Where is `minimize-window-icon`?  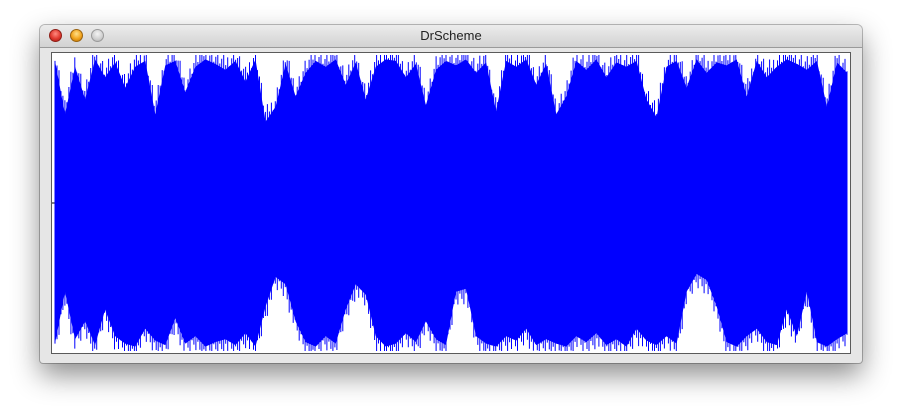 minimize-window-icon is located at coordinates (76, 35).